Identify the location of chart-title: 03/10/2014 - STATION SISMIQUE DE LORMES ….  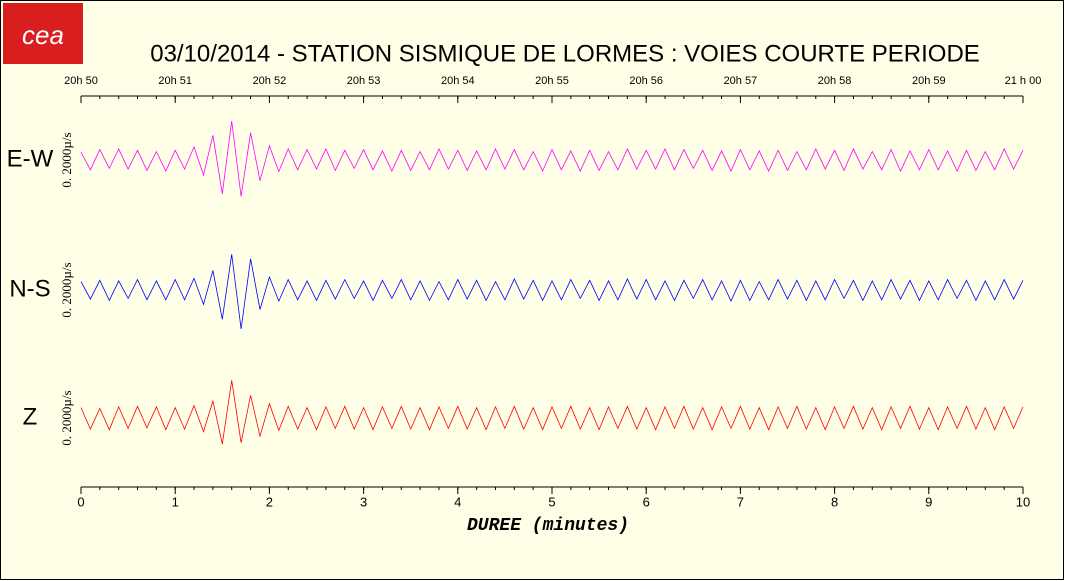
(565, 53).